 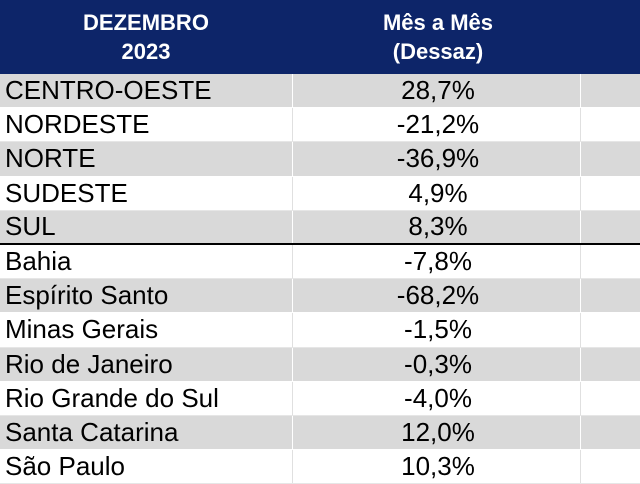 I want to click on table-row: CENTRO-OESTE 28,7%, so click(x=320, y=91).